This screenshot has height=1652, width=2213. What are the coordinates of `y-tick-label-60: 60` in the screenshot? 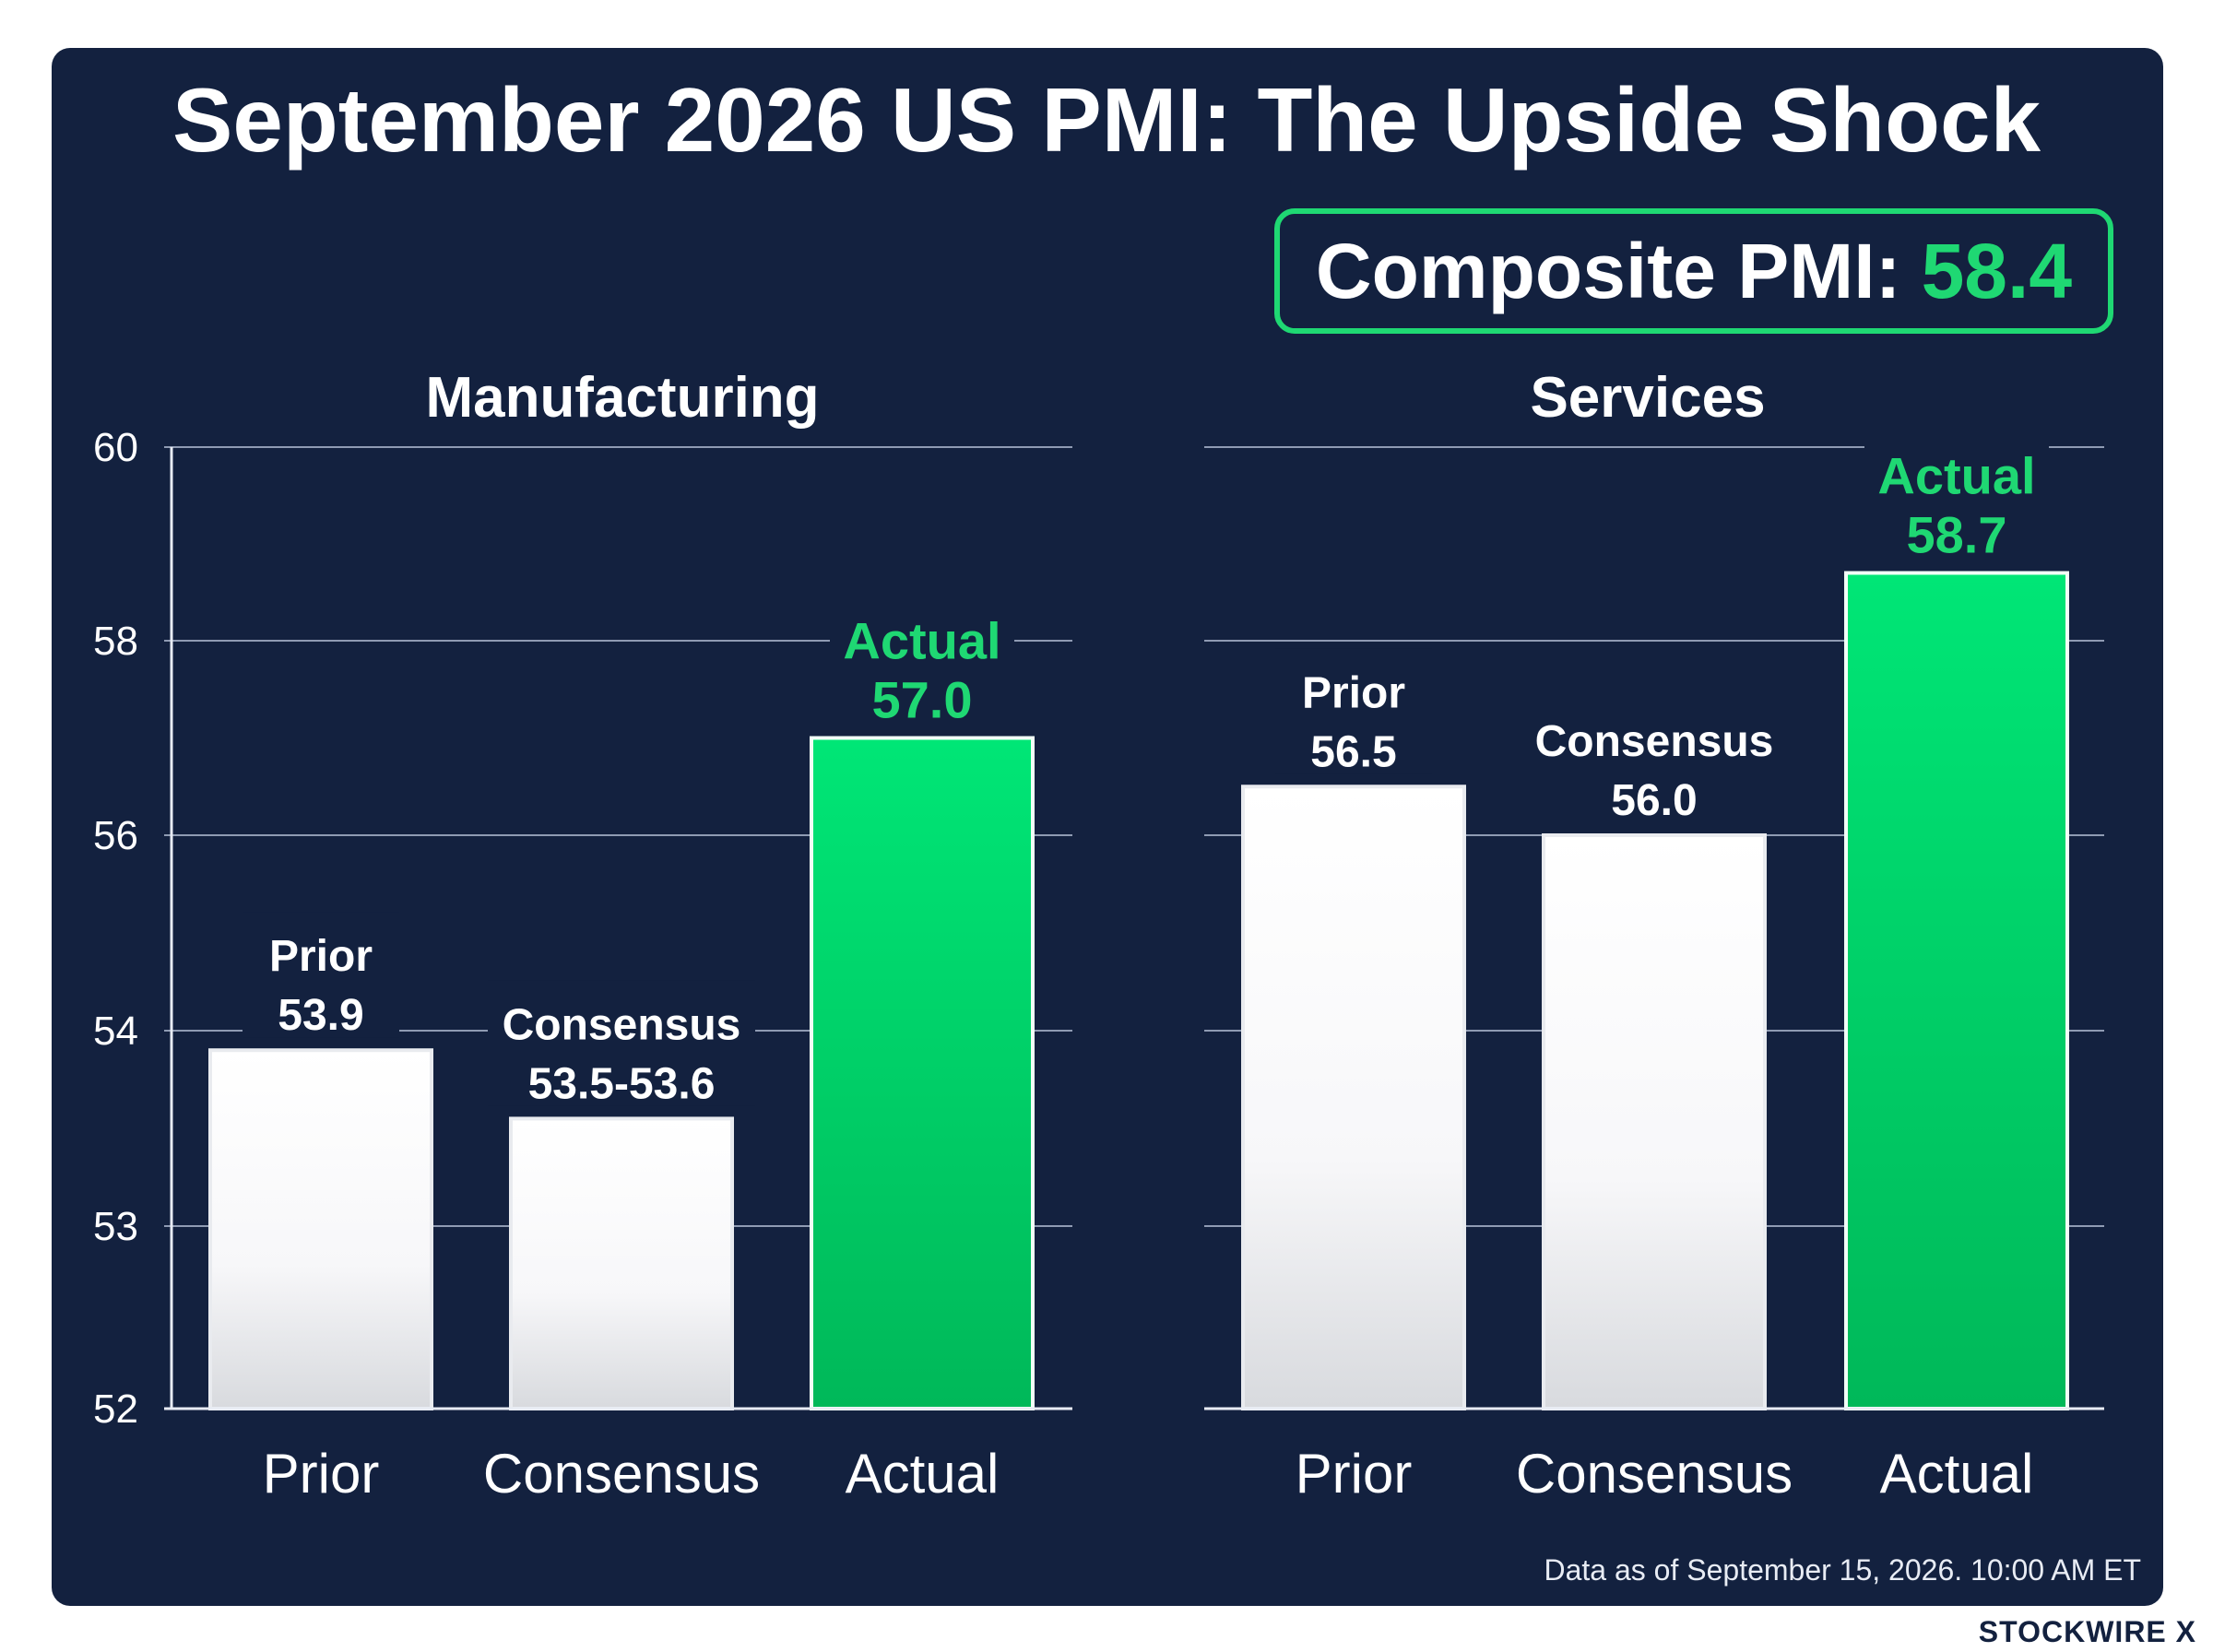 It's located at (115, 447).